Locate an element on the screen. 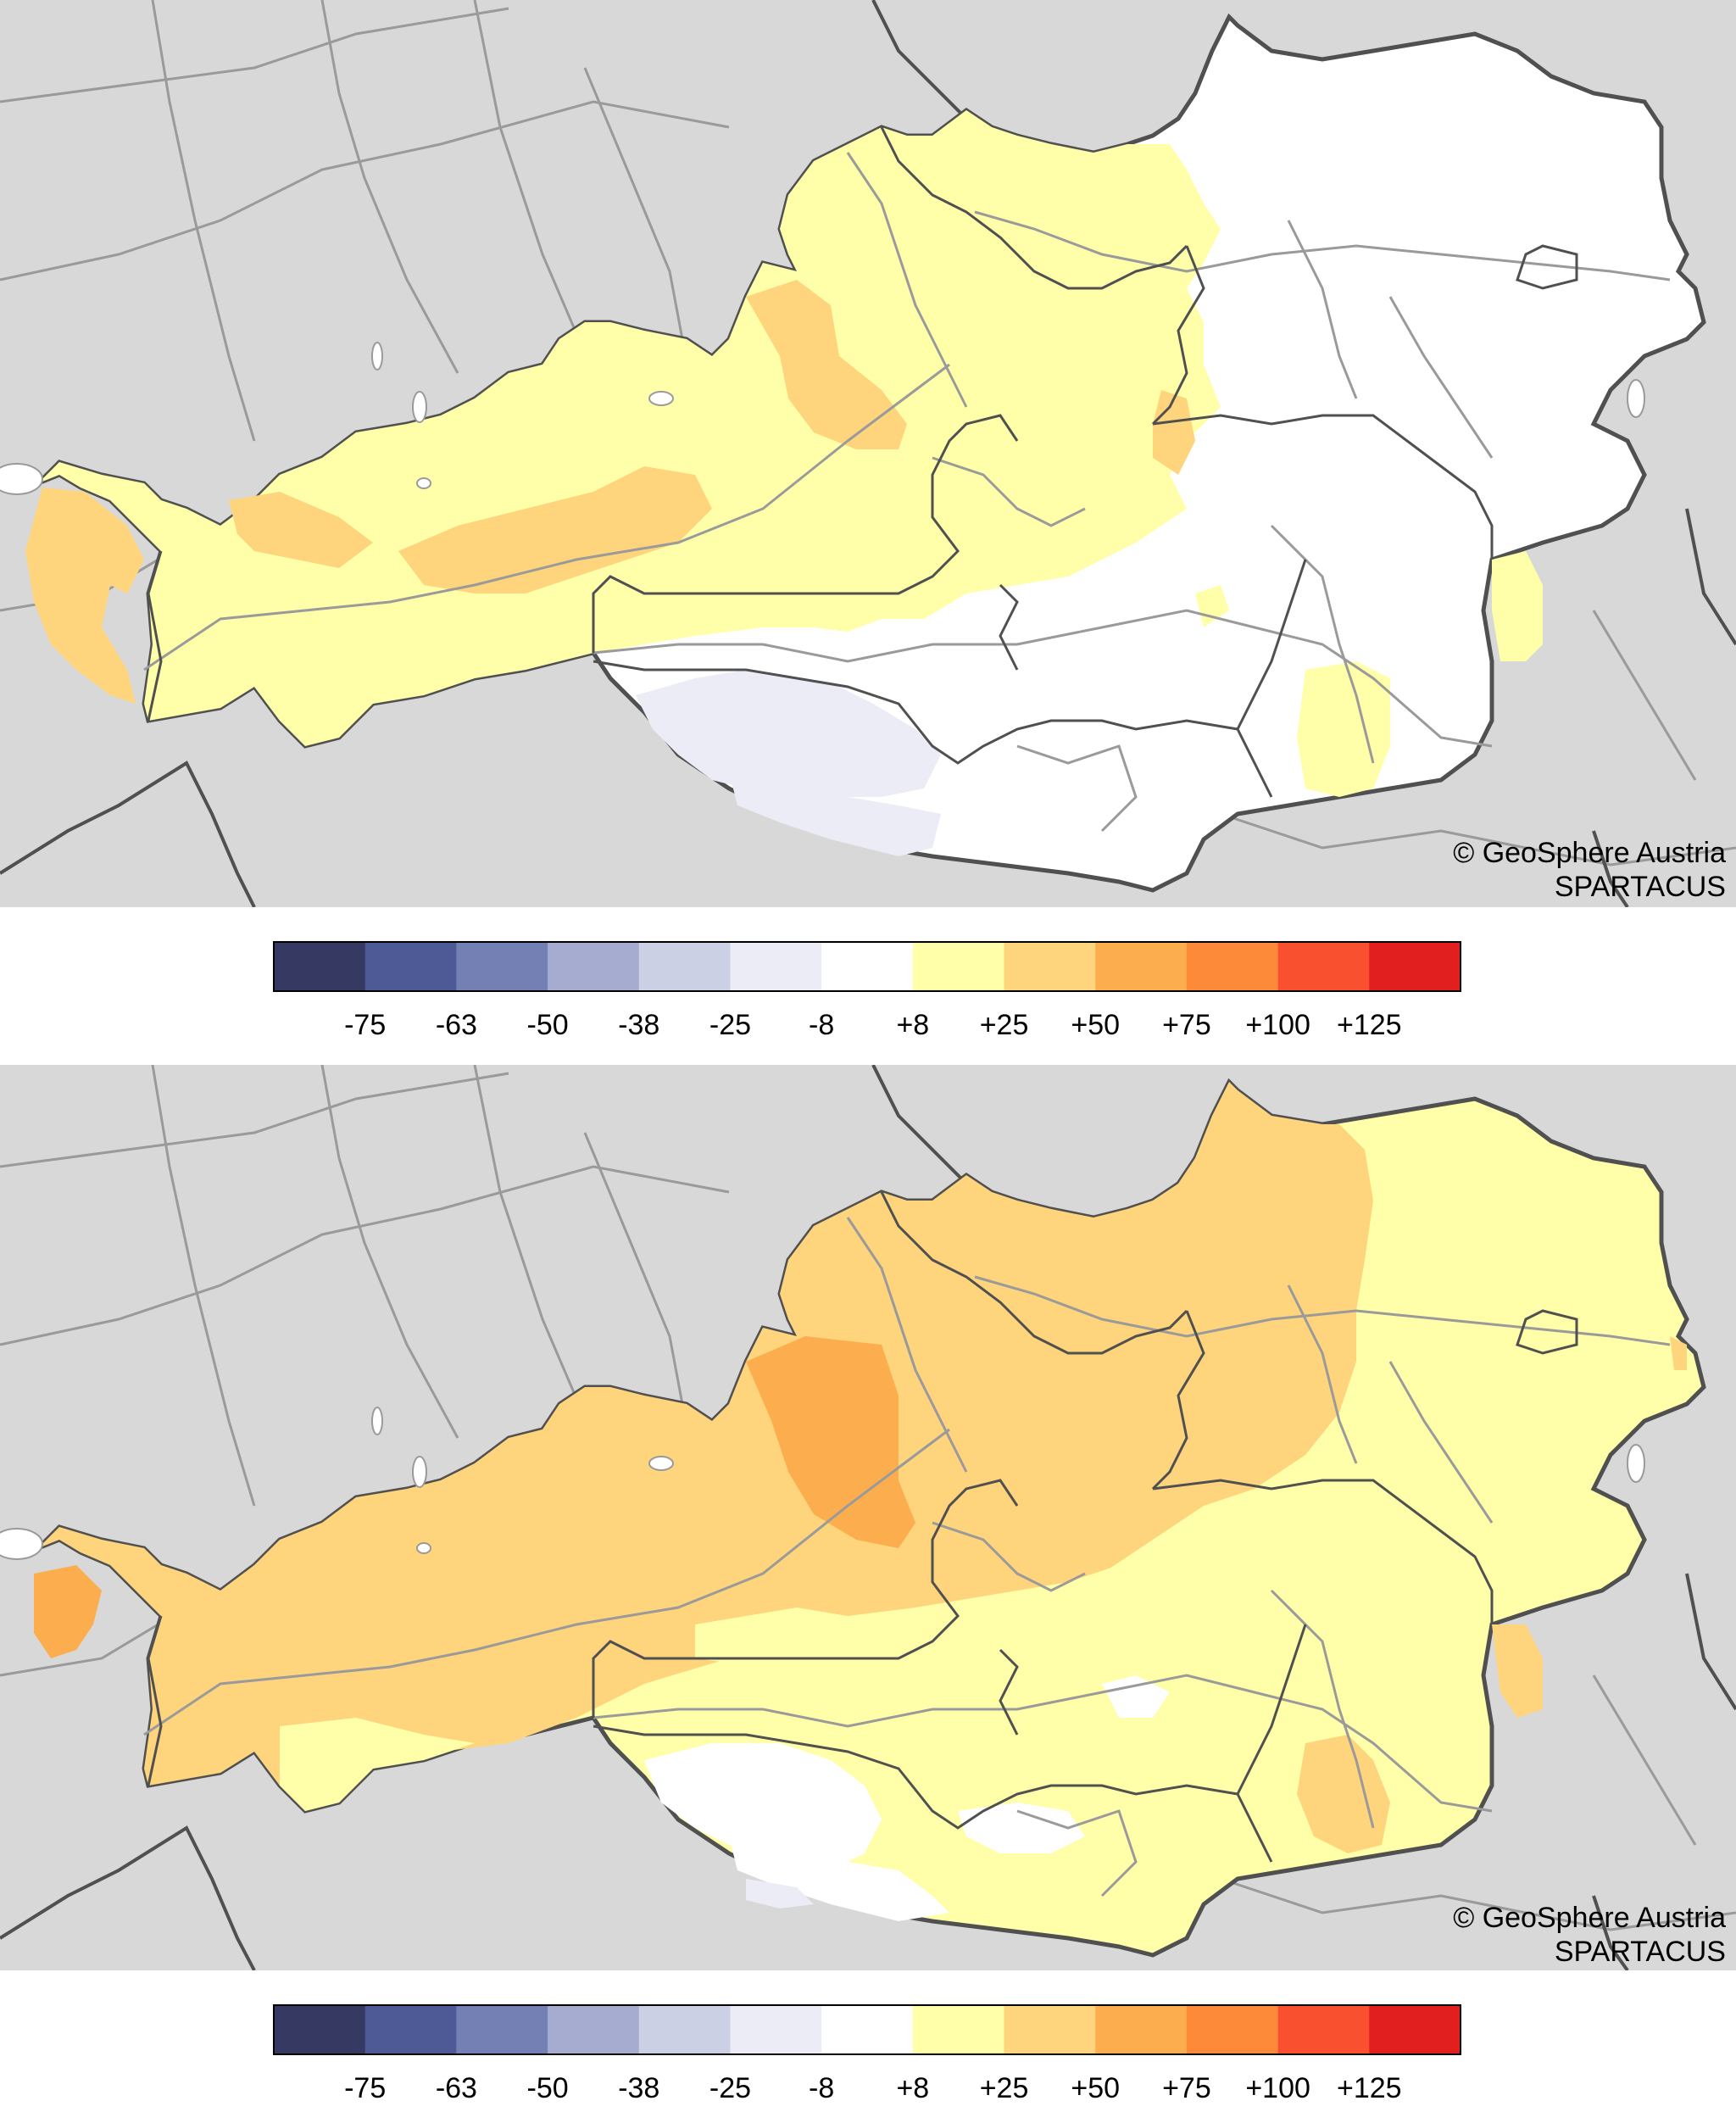  class-8-25-east is located at coordinates (1369, 674).